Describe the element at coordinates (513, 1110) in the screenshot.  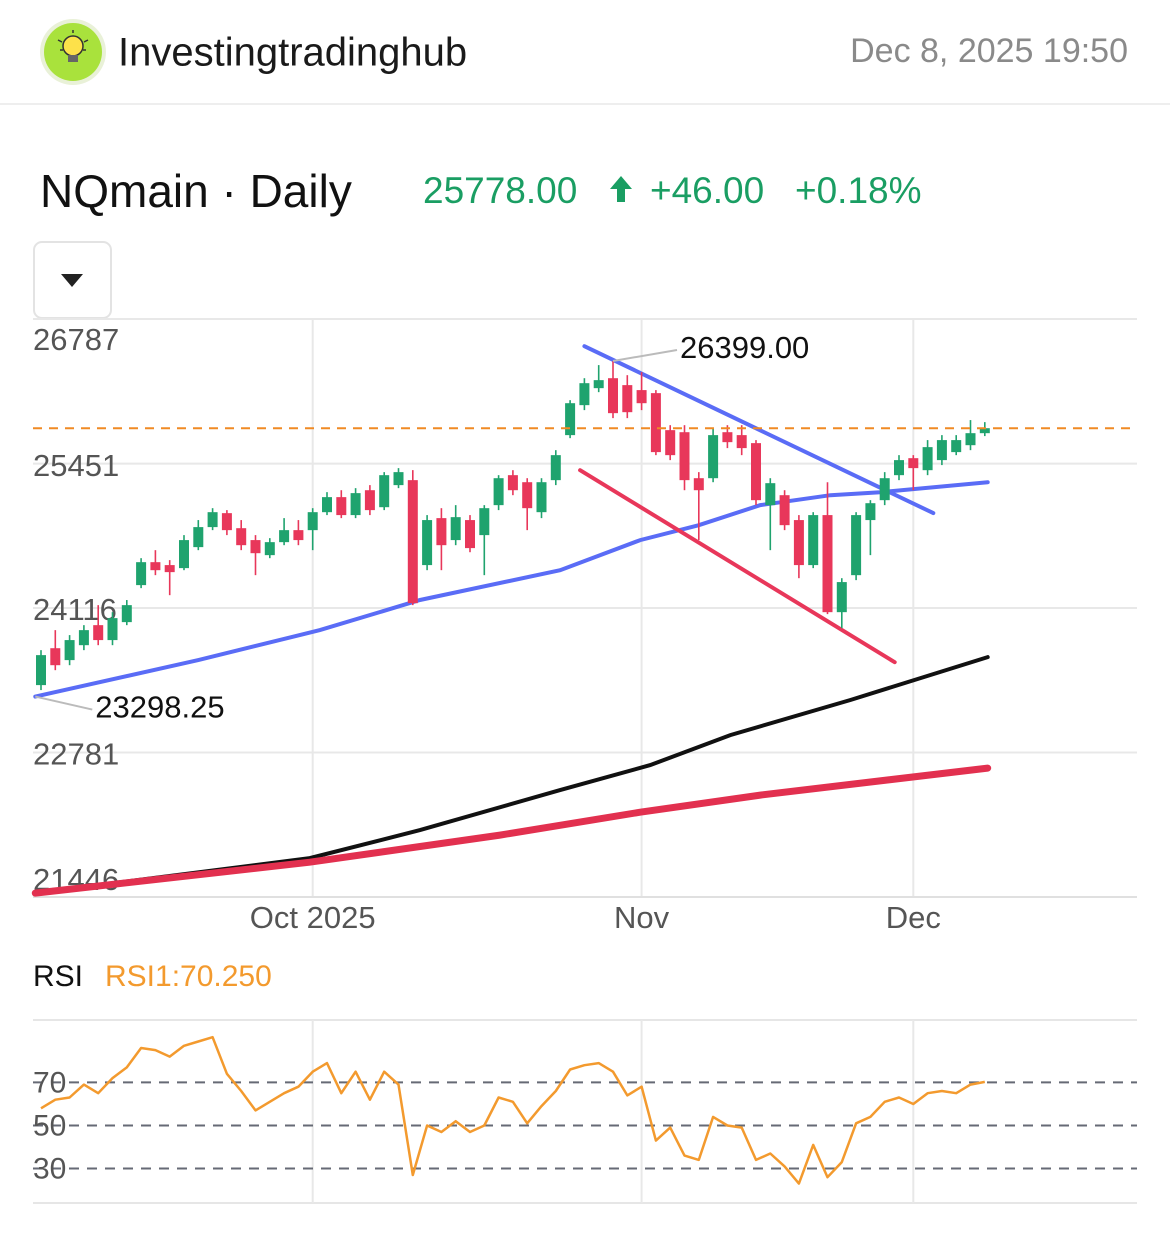
I see `rsi-line` at that location.